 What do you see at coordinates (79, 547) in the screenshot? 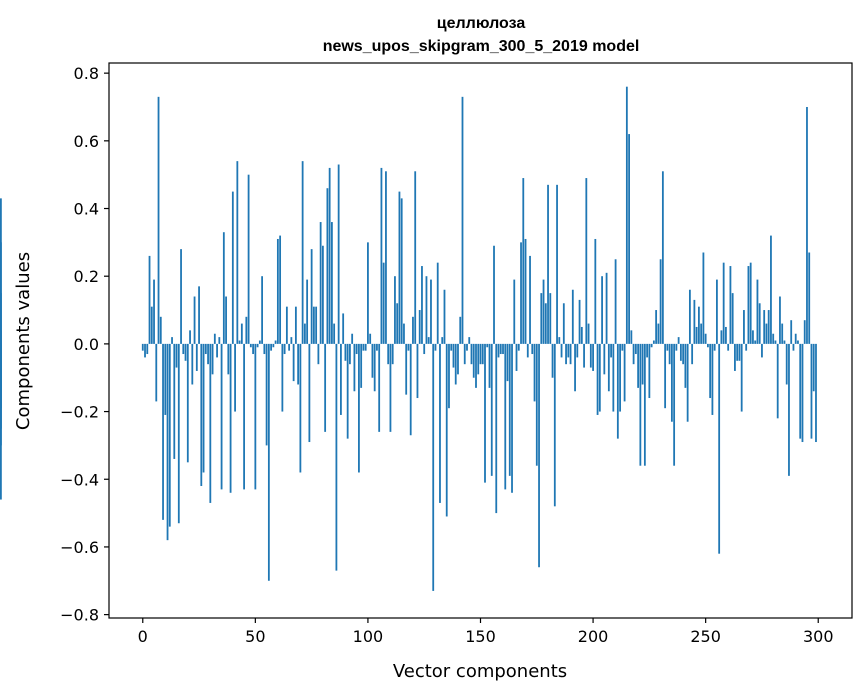
I see `y-tick-label: −0.6` at bounding box center [79, 547].